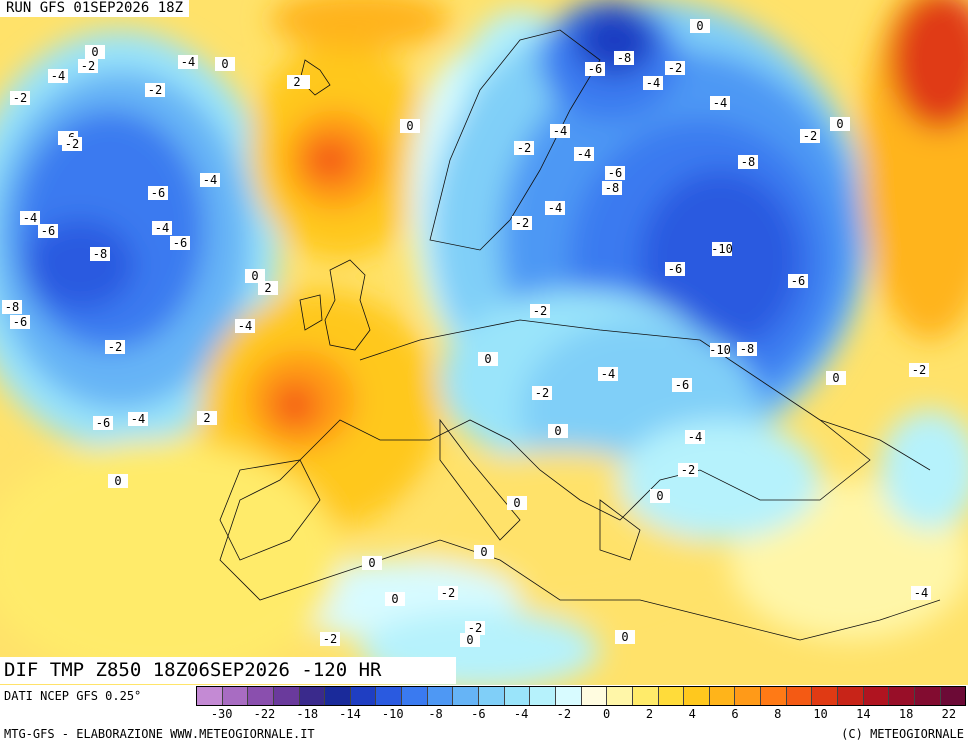 This screenshot has height=745, width=968. Describe the element at coordinates (270, 510) in the screenshot. I see `iberia-outline` at that location.